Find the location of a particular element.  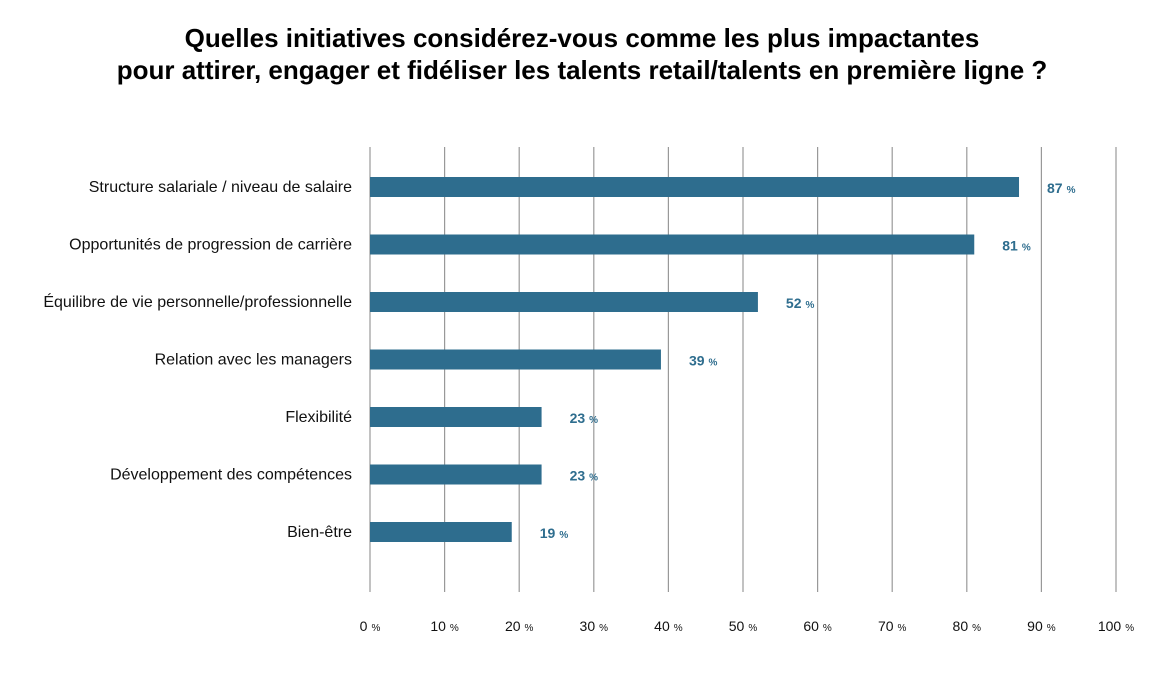

x-tick-label-10: 10% is located at coordinates (444, 626).